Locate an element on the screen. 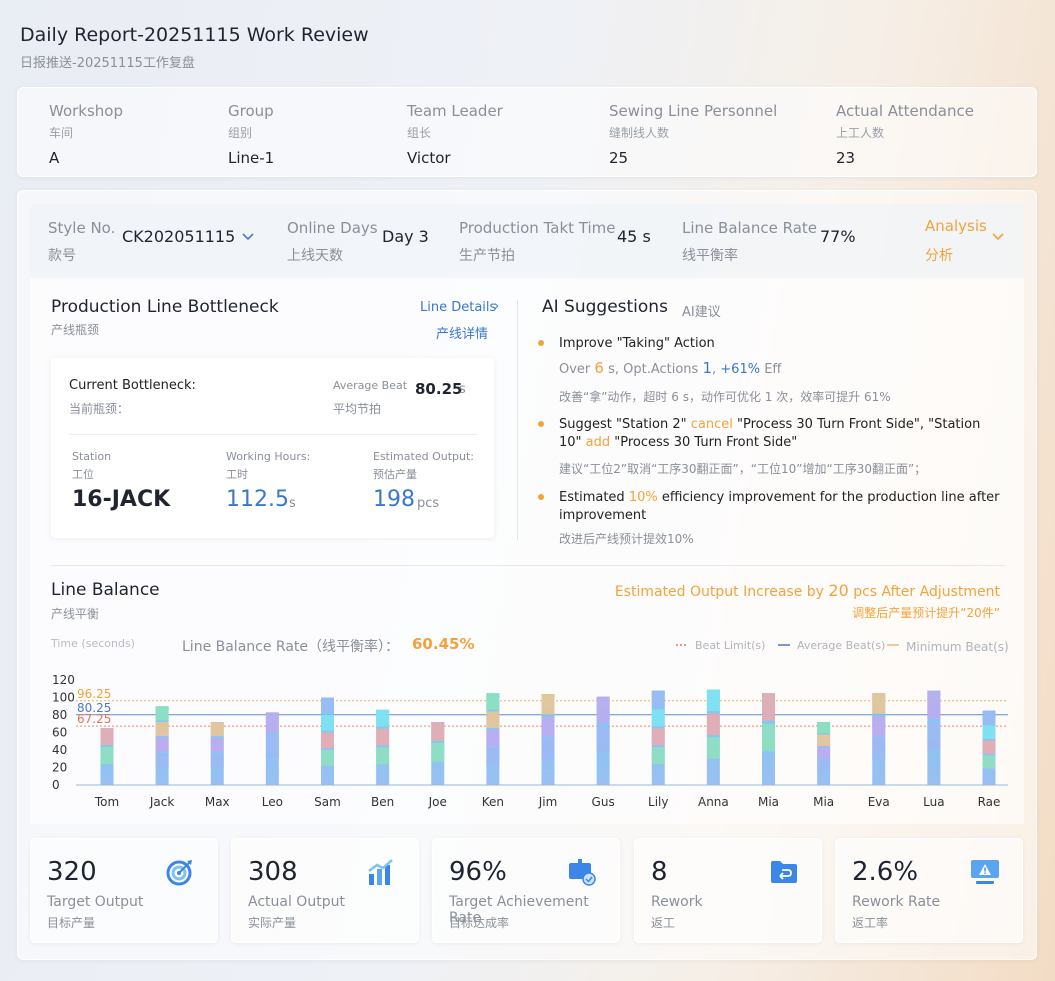 This screenshot has width=1055, height=981. x-tick-label: Gus is located at coordinates (603, 802).